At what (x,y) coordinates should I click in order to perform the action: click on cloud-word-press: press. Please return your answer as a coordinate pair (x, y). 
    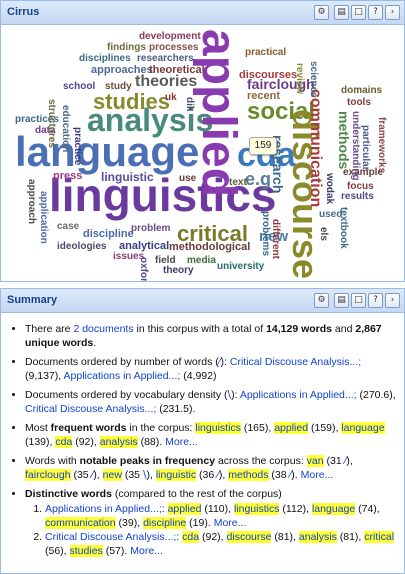
    Looking at the image, I should click on (67, 176).